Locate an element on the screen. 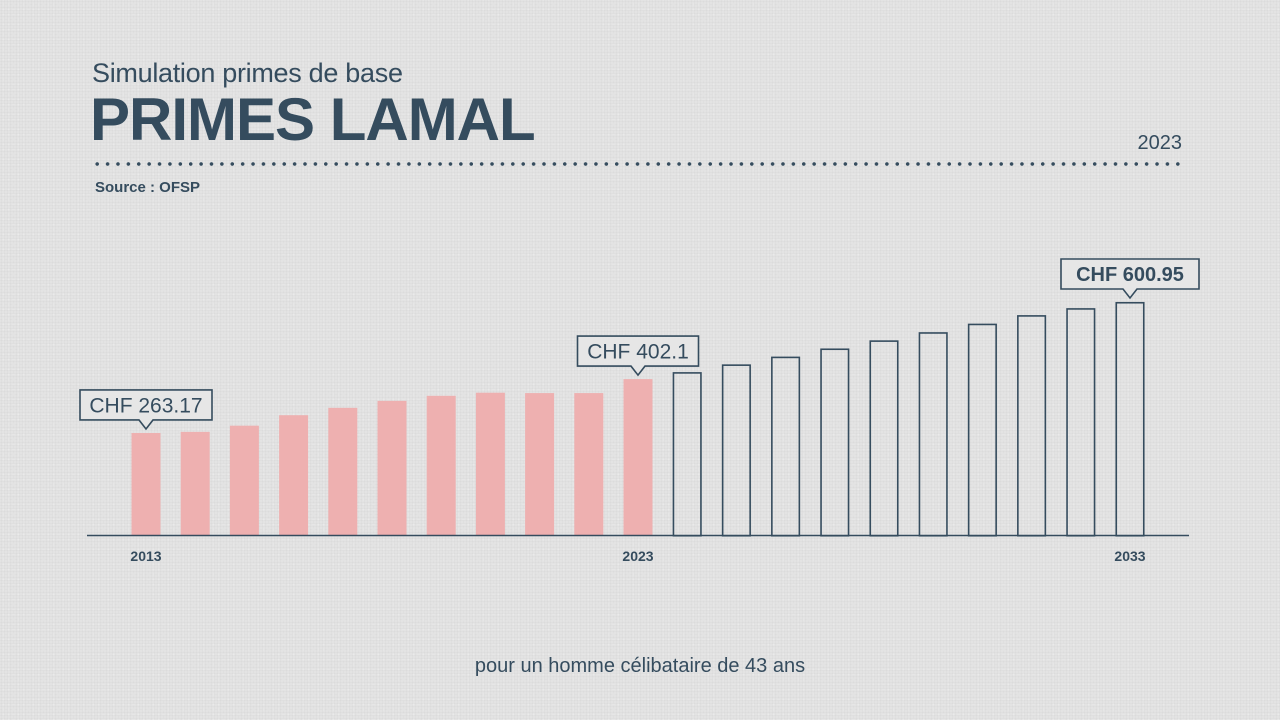  callout-2033: CHF 600.95 is located at coordinates (1130, 279).